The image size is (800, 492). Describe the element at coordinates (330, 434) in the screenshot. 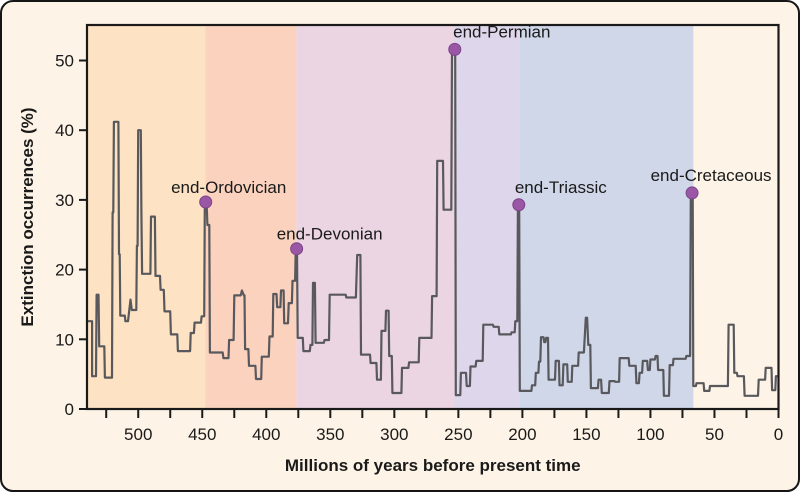

I see `x-tick-label: 350` at that location.